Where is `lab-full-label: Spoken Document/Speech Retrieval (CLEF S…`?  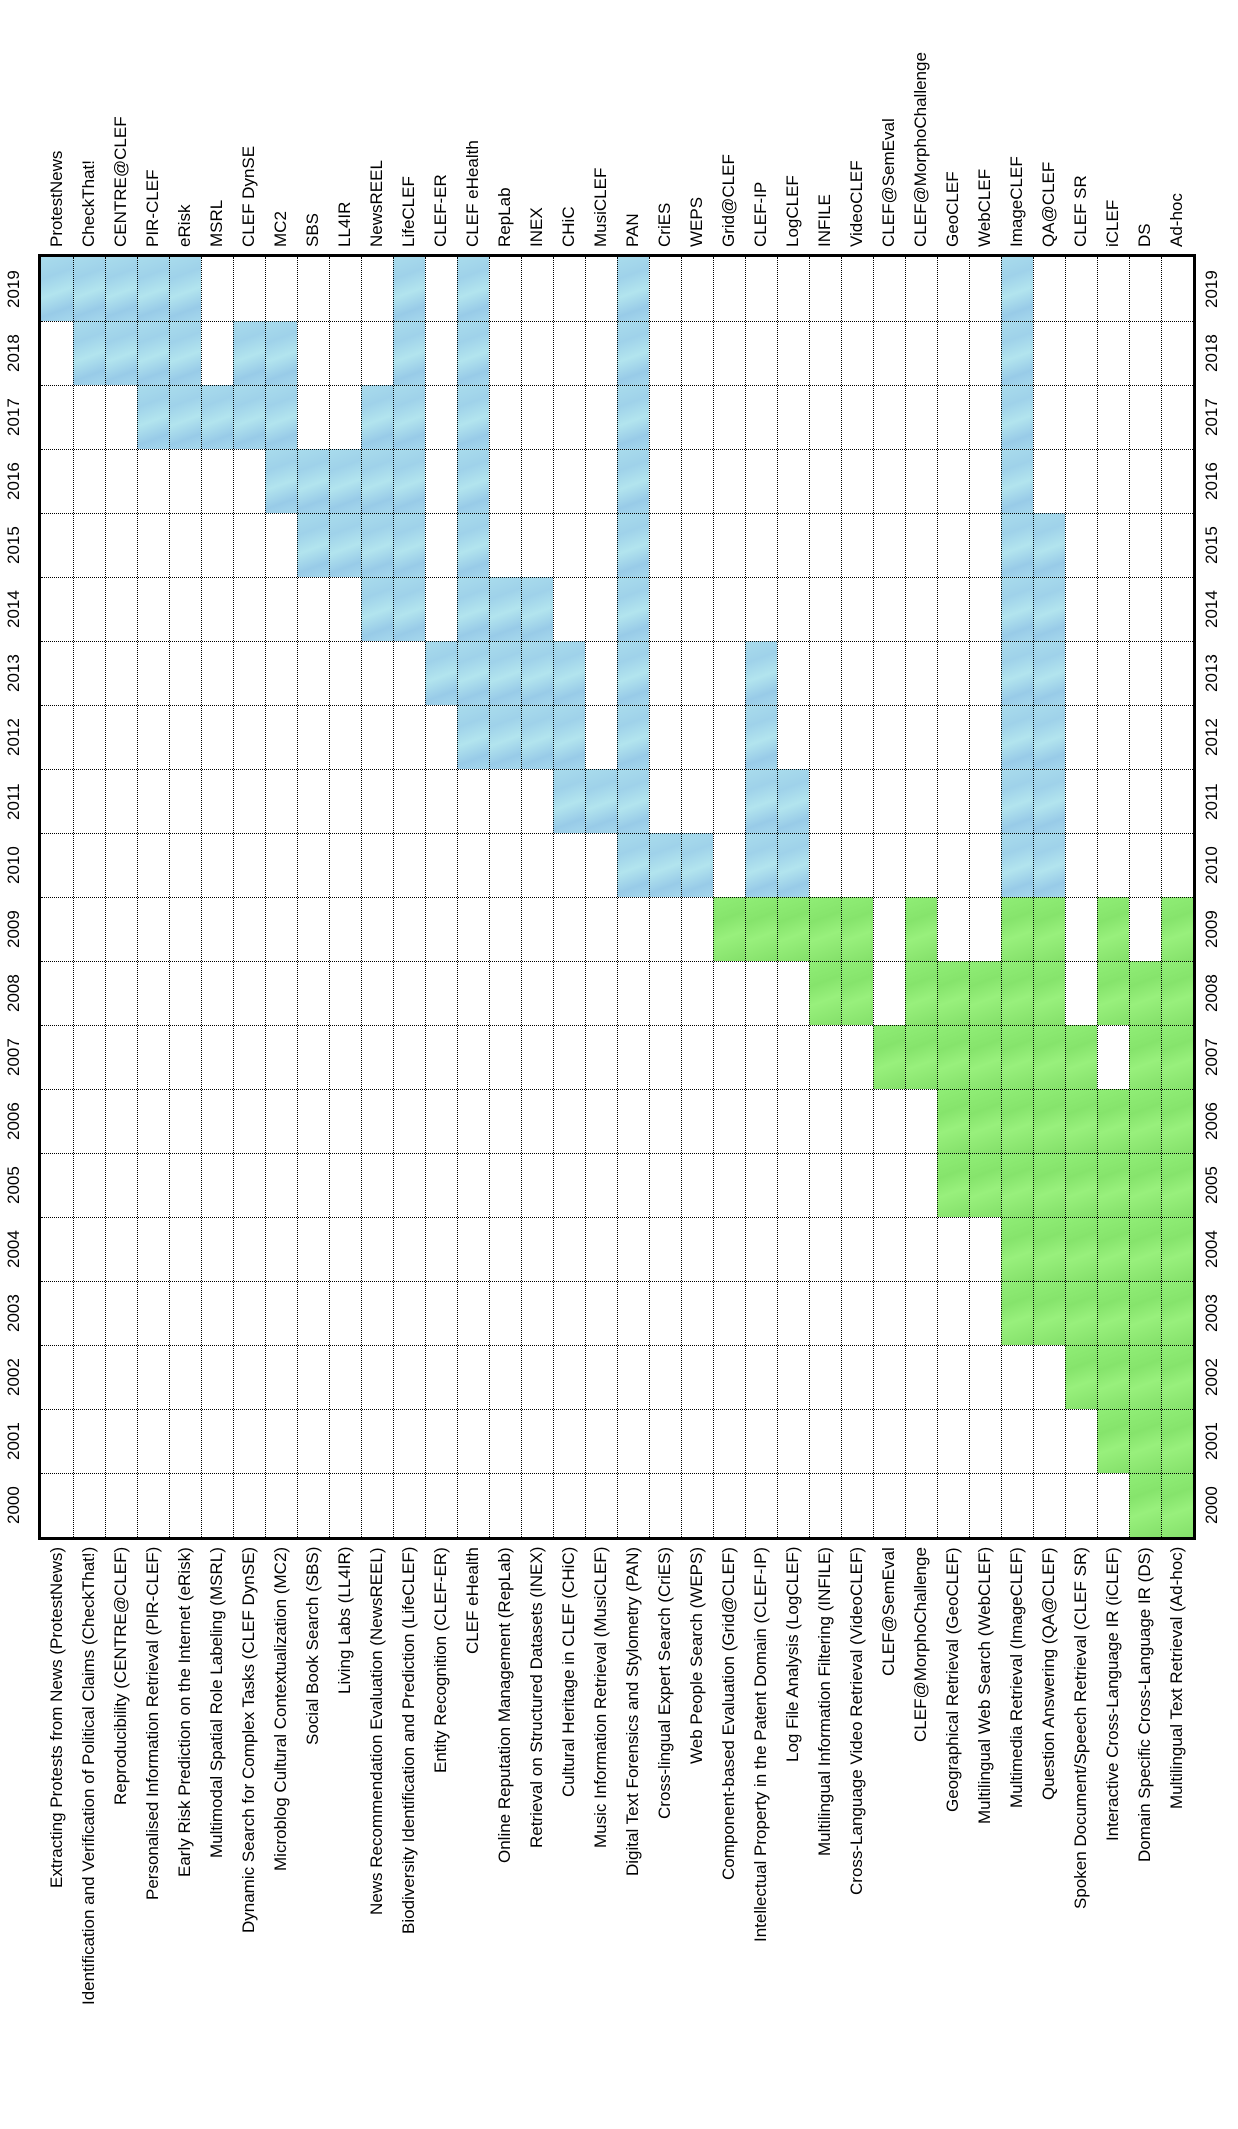 lab-full-label: Spoken Document/Speech Retrieval (CLEF S… is located at coordinates (1080, 1728).